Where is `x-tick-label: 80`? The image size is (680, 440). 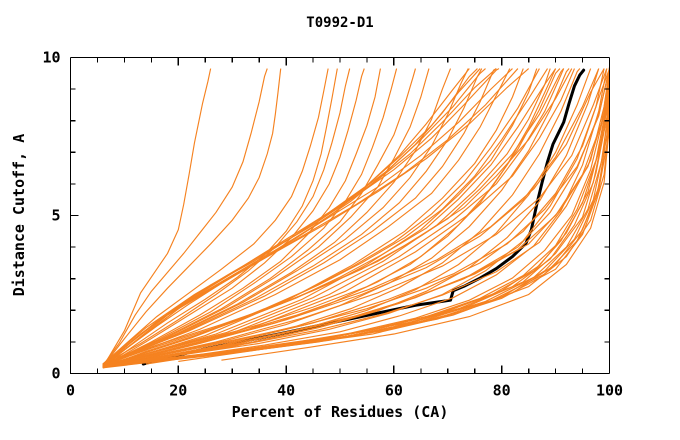
x-tick-label: 80 is located at coordinates (502, 391).